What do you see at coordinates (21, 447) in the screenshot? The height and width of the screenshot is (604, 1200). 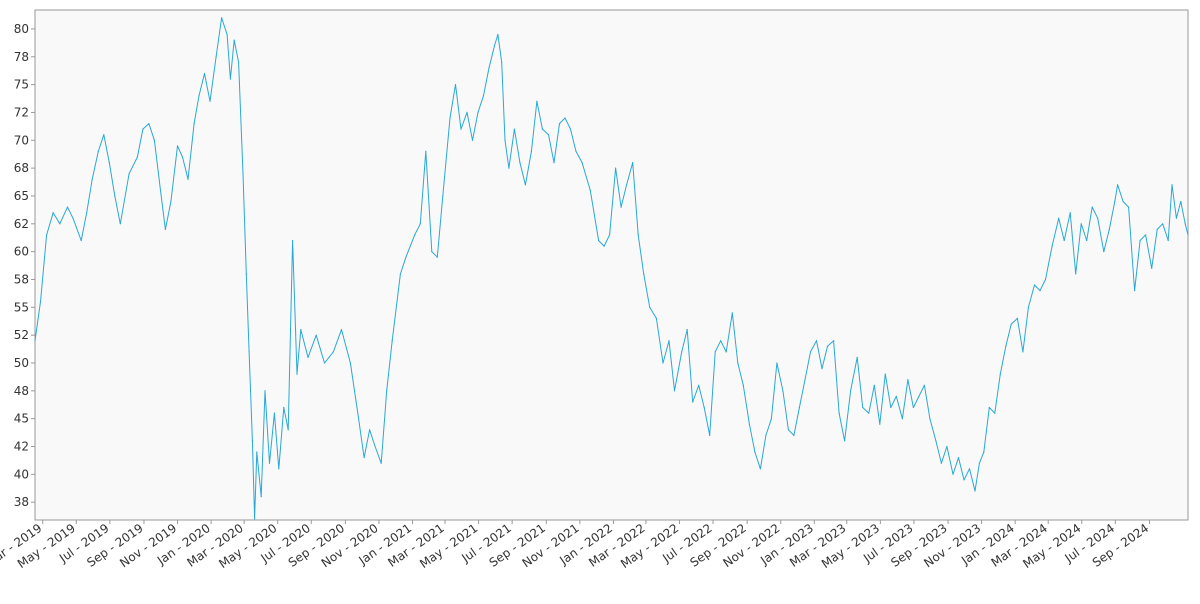 I see `y-tick-label: 42` at bounding box center [21, 447].